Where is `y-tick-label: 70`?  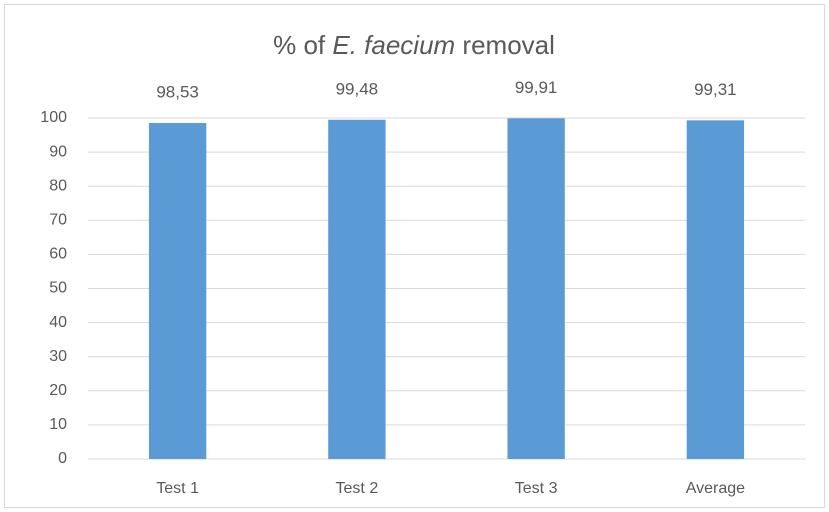
y-tick-label: 70 is located at coordinates (58, 220).